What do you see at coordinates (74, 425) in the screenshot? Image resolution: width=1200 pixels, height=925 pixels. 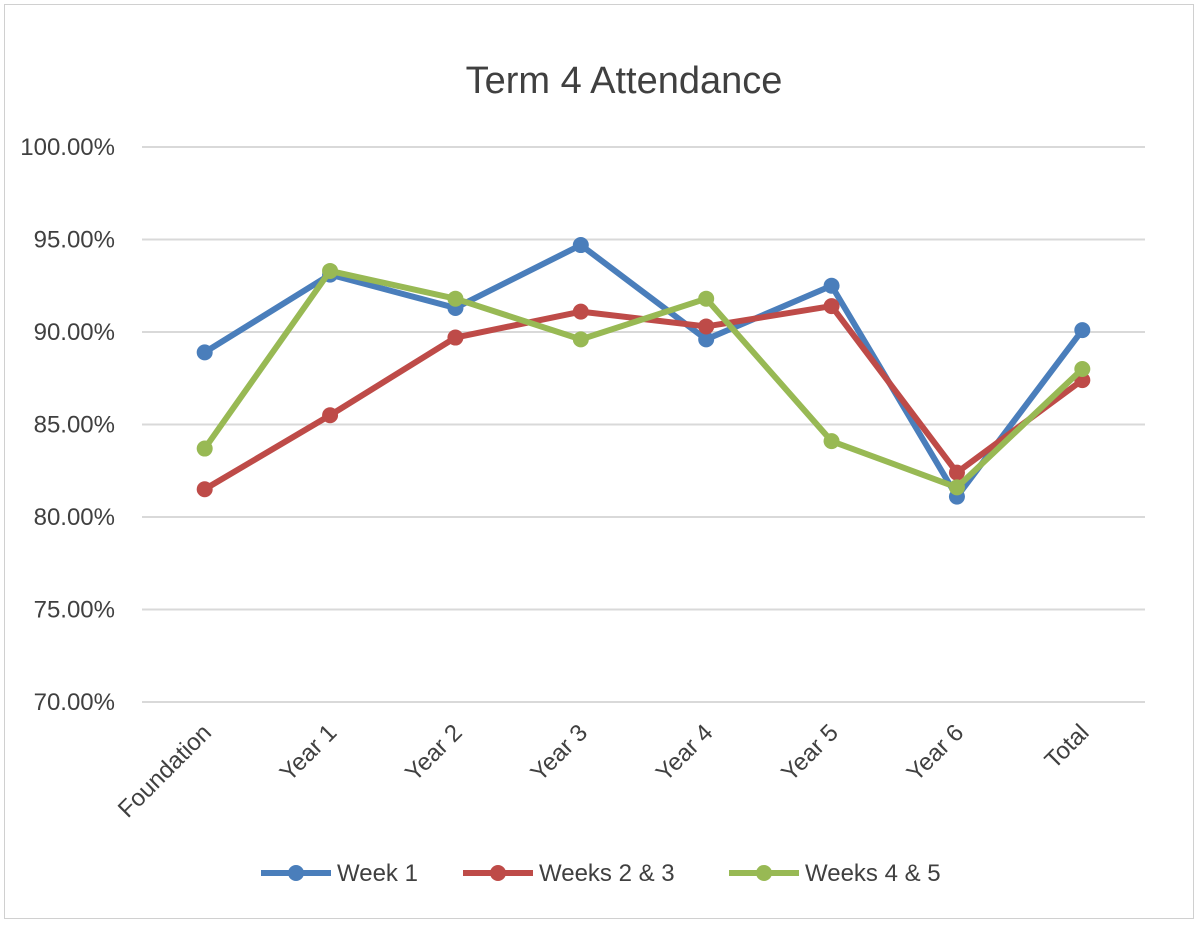 I see `y-tick-label: 85.00%` at bounding box center [74, 425].